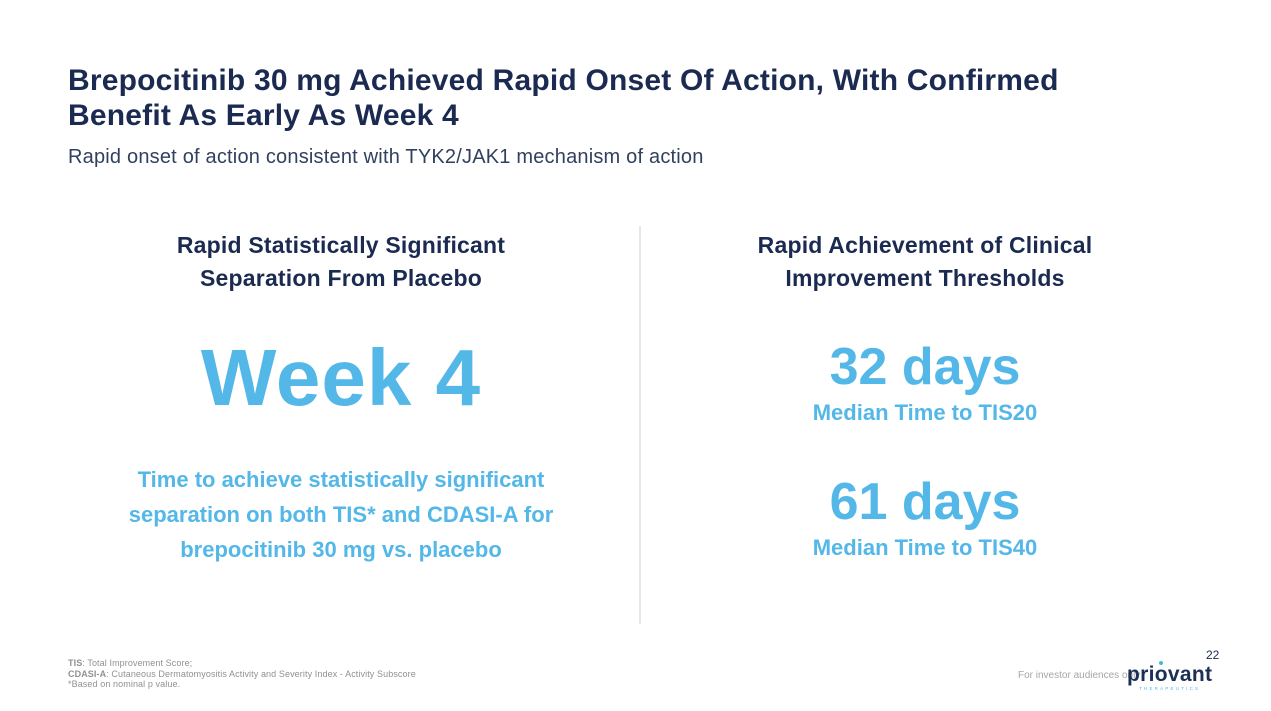 The image size is (1271, 711). What do you see at coordinates (124, 684) in the screenshot?
I see `footnote-pvalue-text: *Based on nominal p value.` at bounding box center [124, 684].